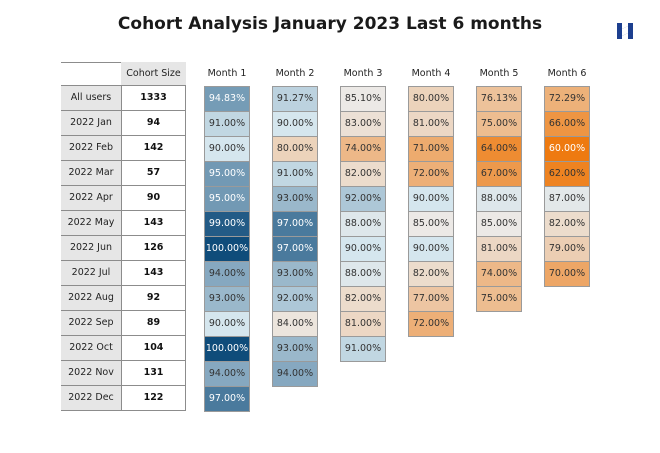  Describe the element at coordinates (227, 99) in the screenshot. I see `retention-cell: 94.83%` at that location.